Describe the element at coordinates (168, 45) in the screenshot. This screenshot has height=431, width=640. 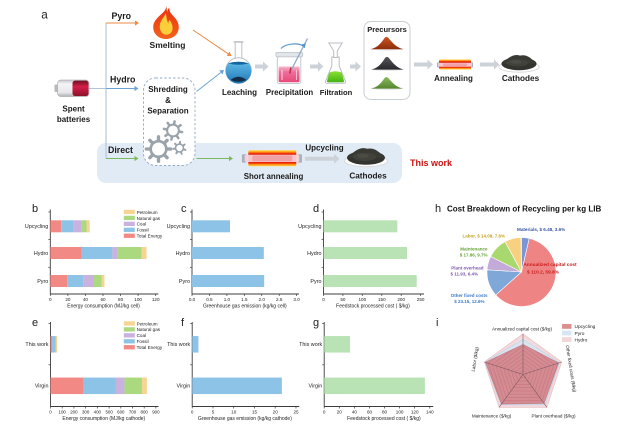
I see `svg-text: Smelting` at that location.